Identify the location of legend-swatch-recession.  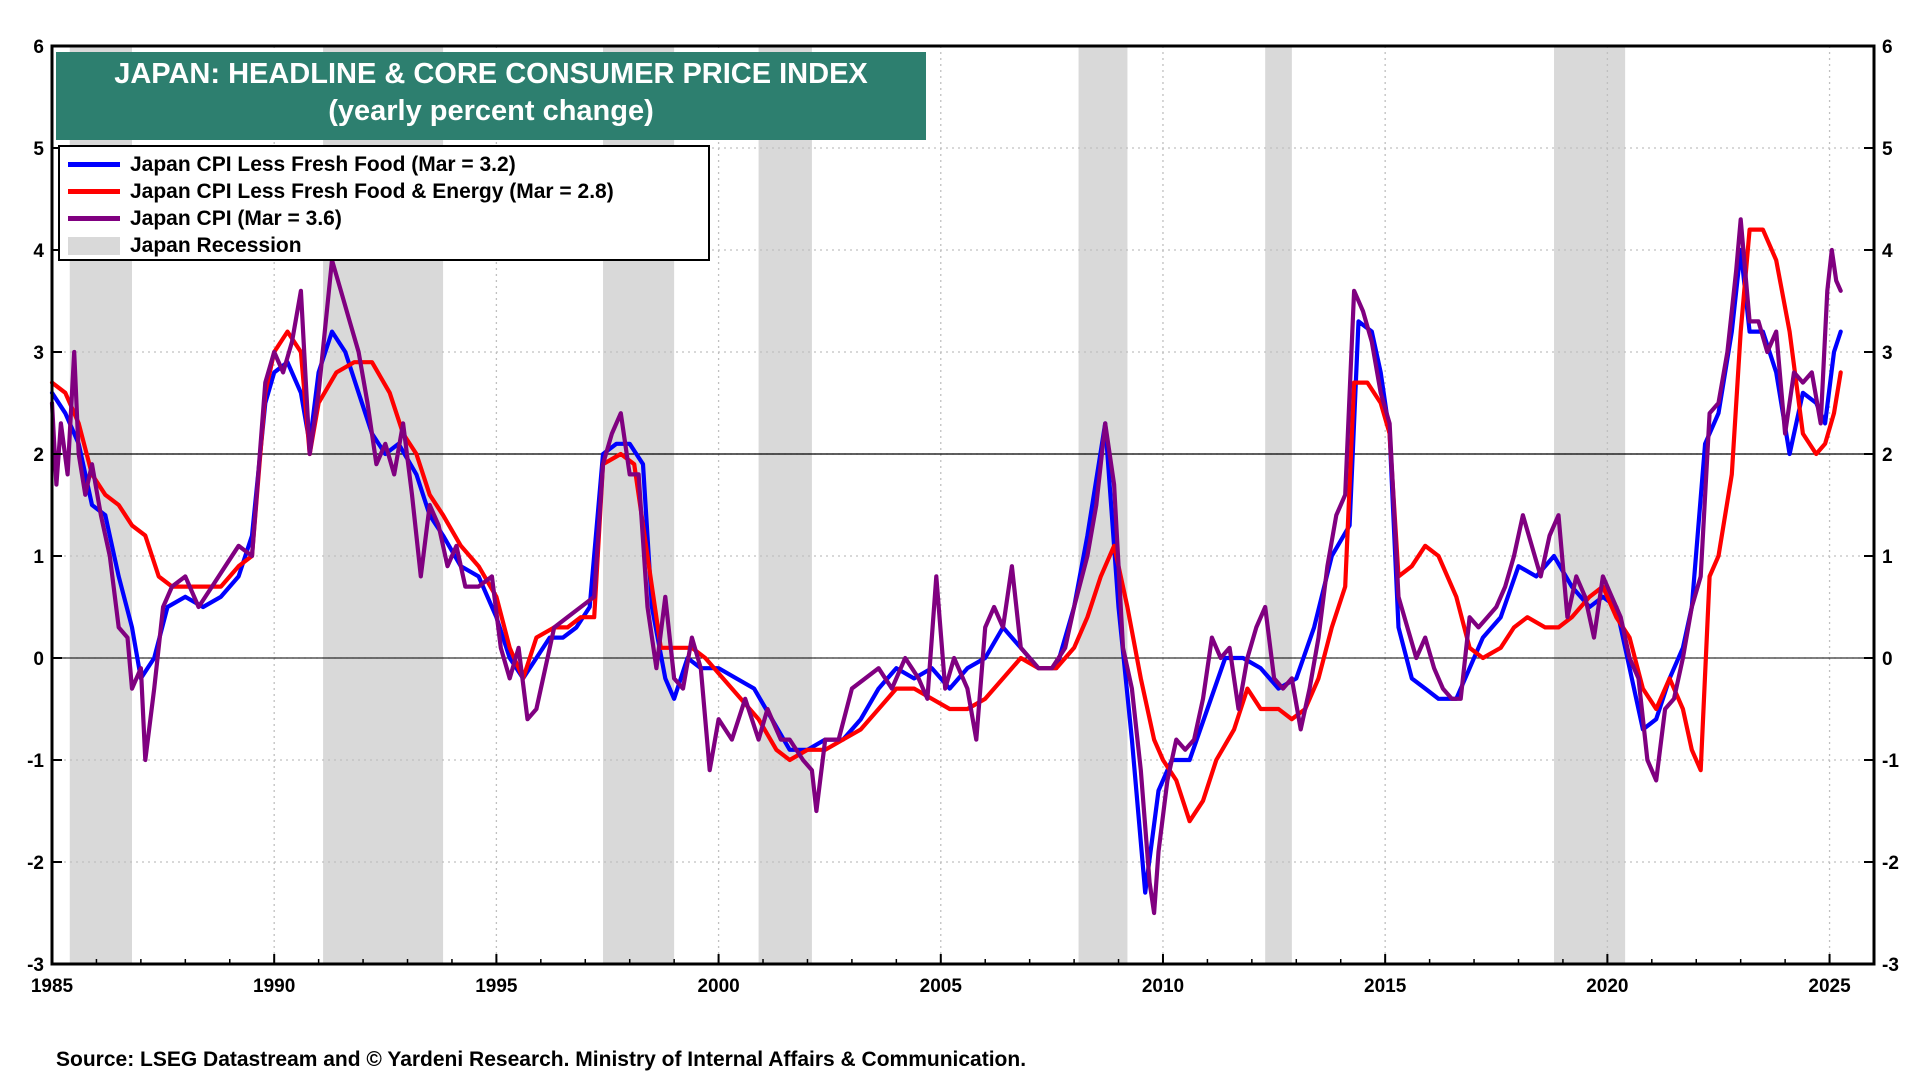
(94, 245).